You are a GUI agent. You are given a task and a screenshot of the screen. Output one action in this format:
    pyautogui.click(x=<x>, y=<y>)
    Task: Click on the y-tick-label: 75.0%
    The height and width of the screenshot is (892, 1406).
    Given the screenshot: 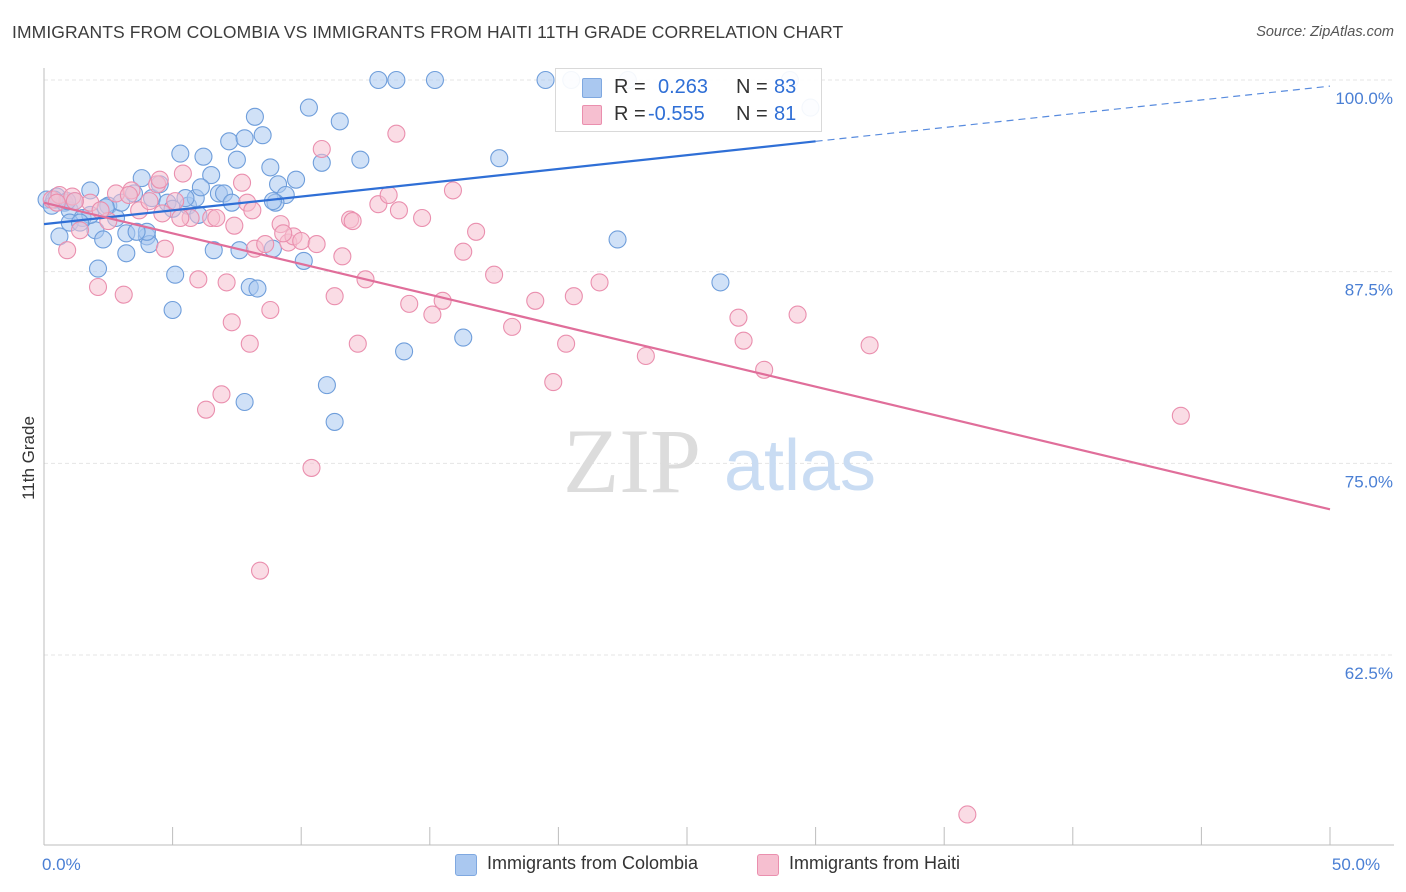 What is the action you would take?
    pyautogui.click(x=1369, y=481)
    